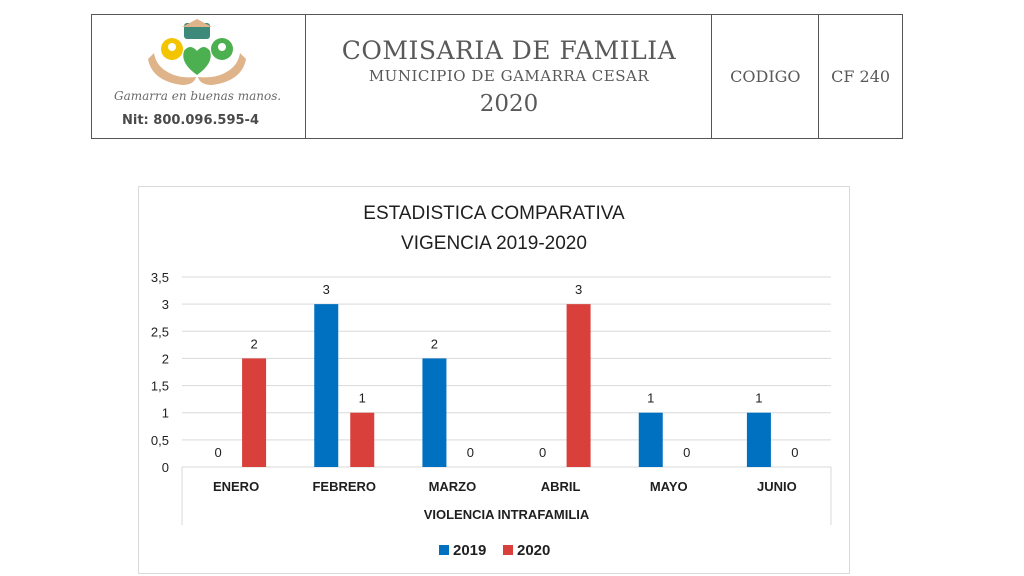  What do you see at coordinates (198, 96) in the screenshot?
I see `logo-slogan: Gamarra en buenas manos.` at bounding box center [198, 96].